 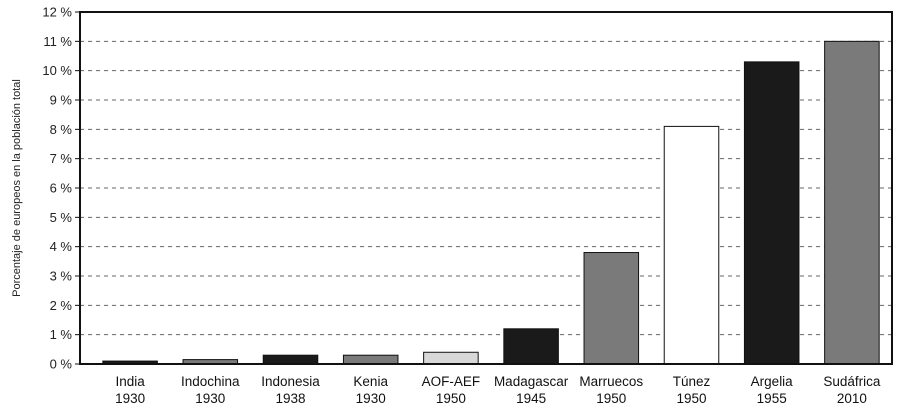 I want to click on y-tick-label: 11 %, so click(x=57, y=41).